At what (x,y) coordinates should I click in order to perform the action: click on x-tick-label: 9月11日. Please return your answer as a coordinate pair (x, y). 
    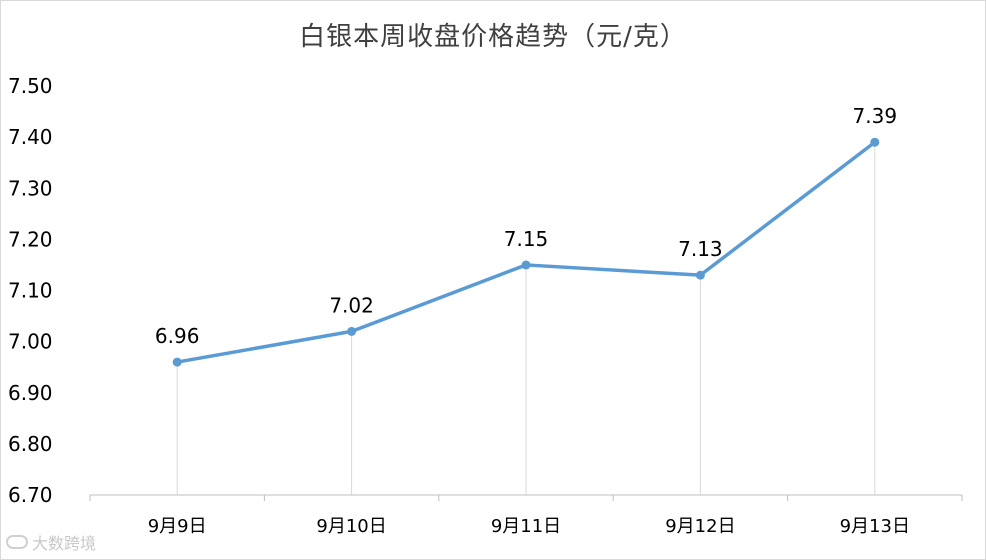
    Looking at the image, I should click on (526, 526).